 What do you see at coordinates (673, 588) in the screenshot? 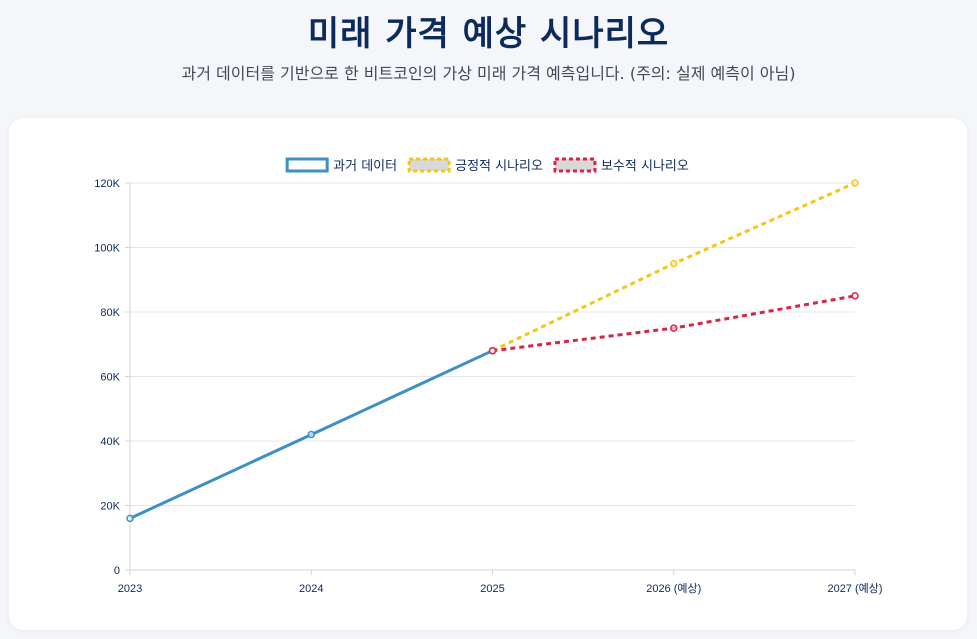
I see `x-tick-label: 2026 (예상)` at bounding box center [673, 588].